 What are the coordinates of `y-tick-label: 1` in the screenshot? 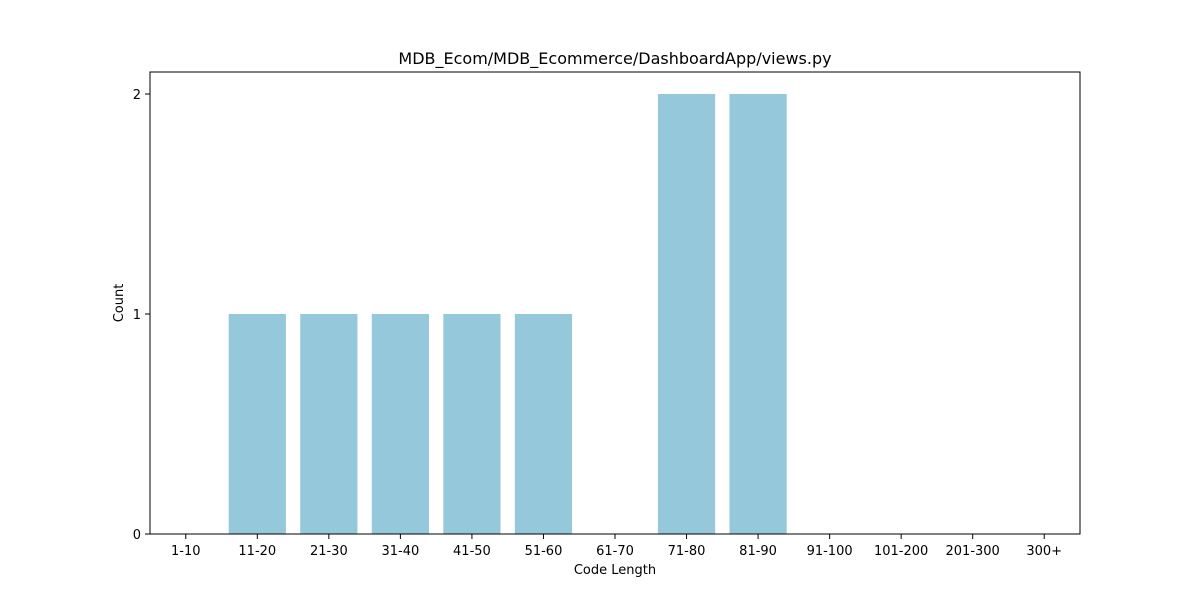 It's located at (137, 315).